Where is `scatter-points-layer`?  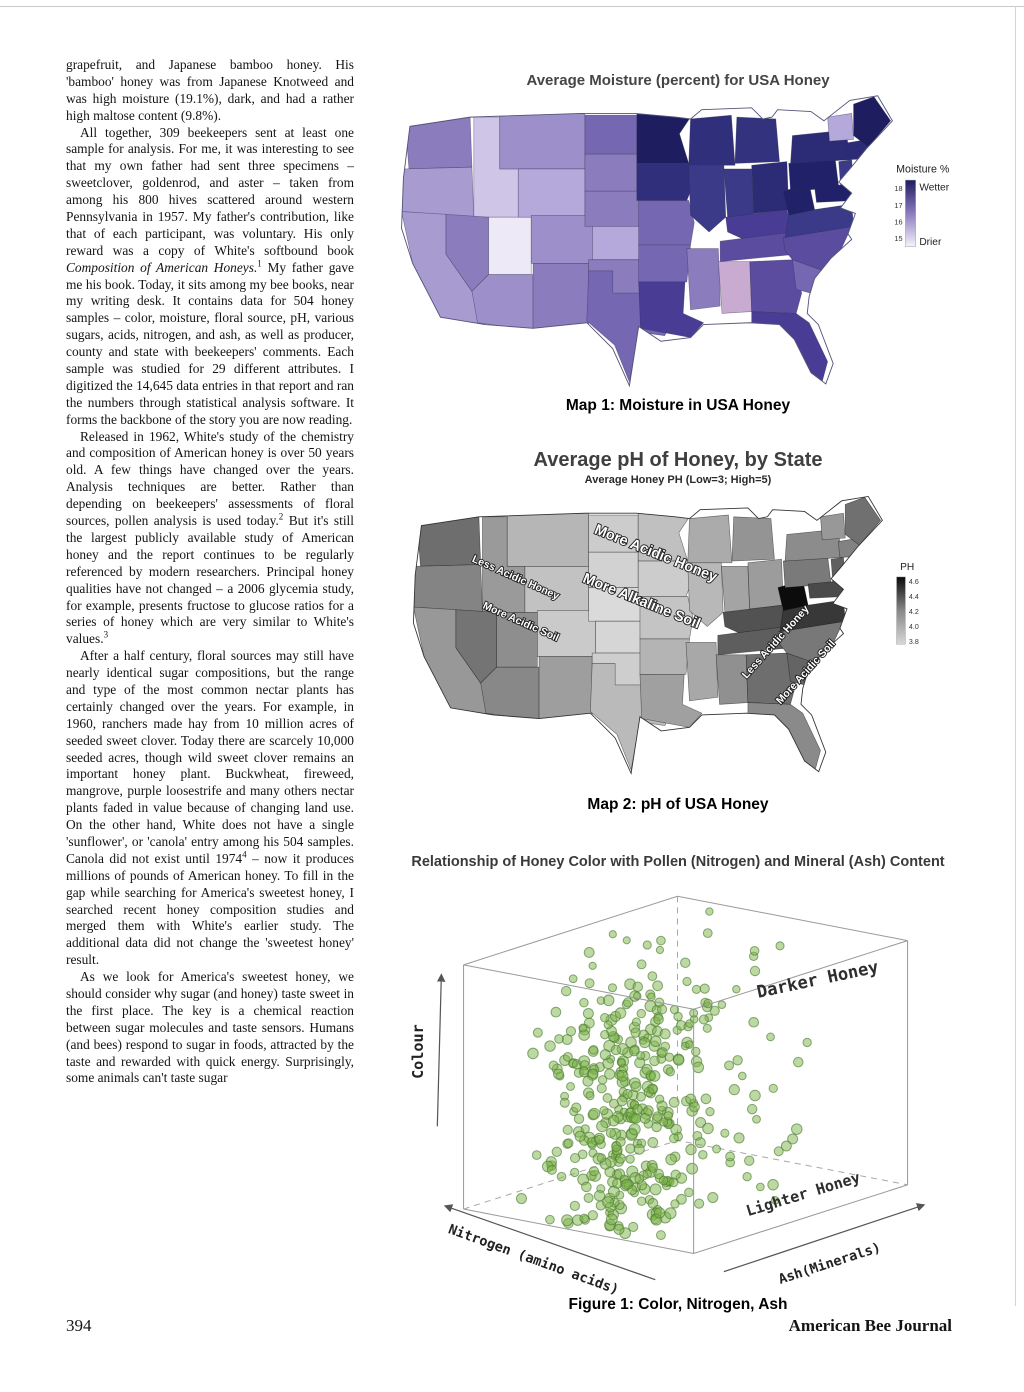 scatter-points-layer is located at coordinates (663, 1074).